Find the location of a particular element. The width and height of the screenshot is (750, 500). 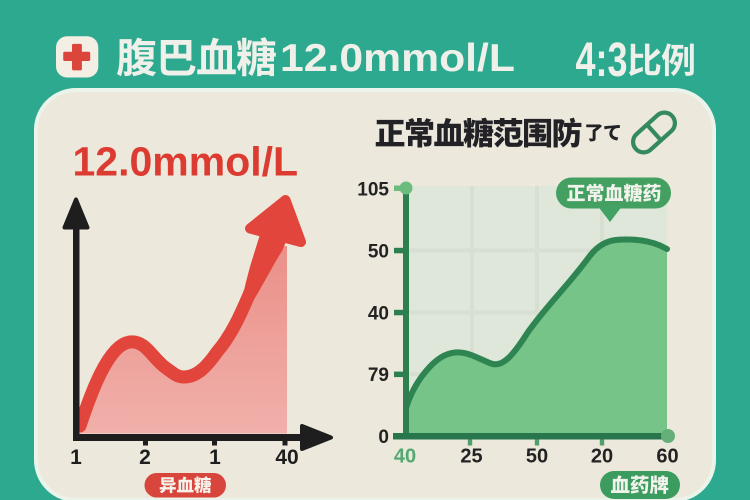

svg-text: 4:3 is located at coordinates (602, 60).